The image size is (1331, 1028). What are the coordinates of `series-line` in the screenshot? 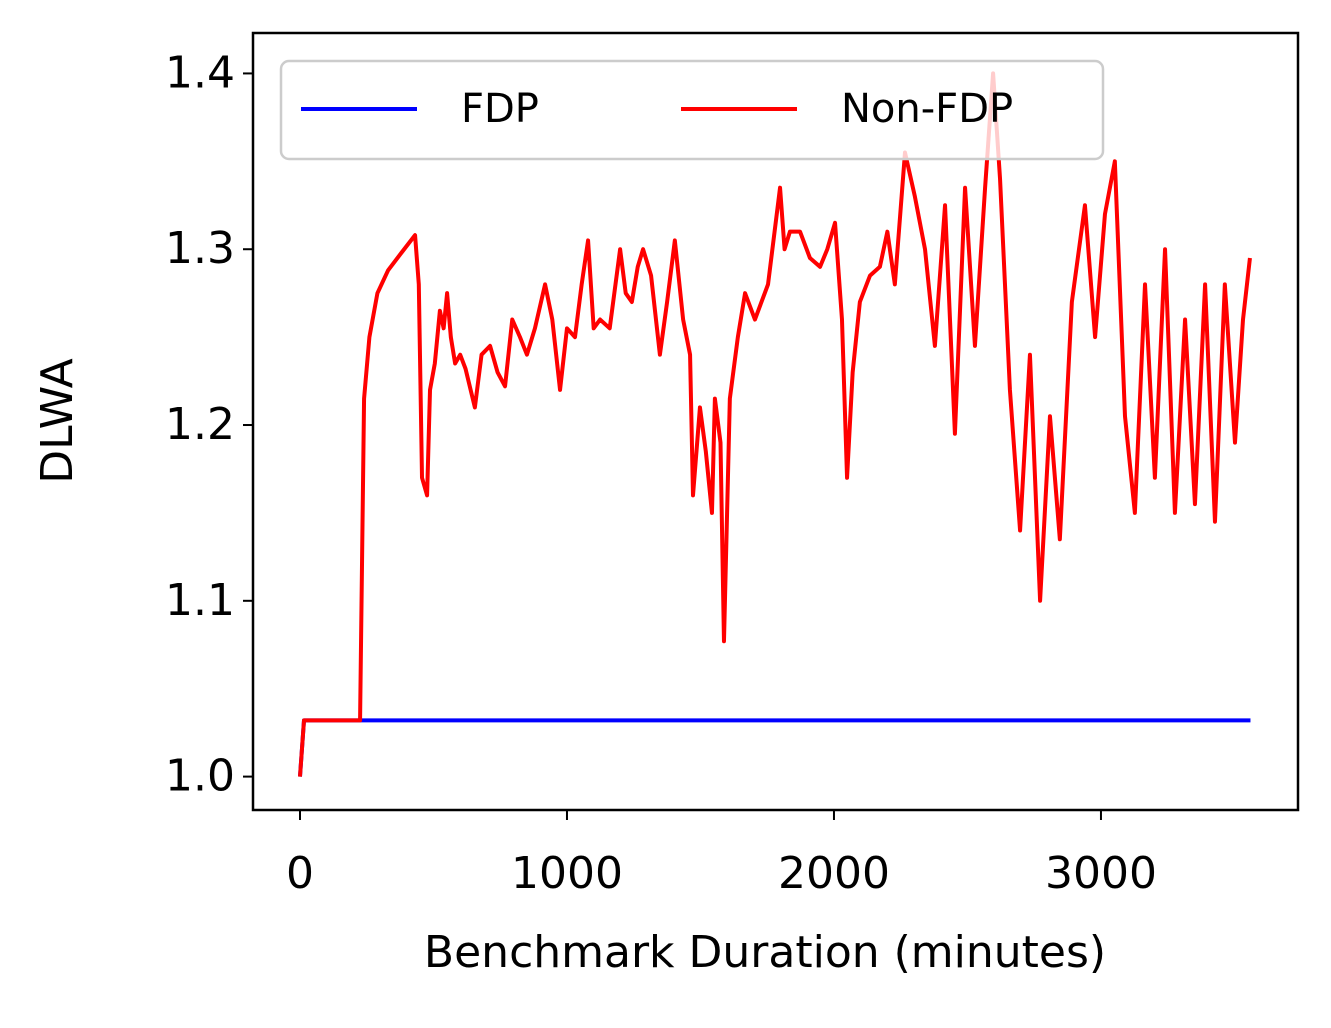 It's located at (774, 747).